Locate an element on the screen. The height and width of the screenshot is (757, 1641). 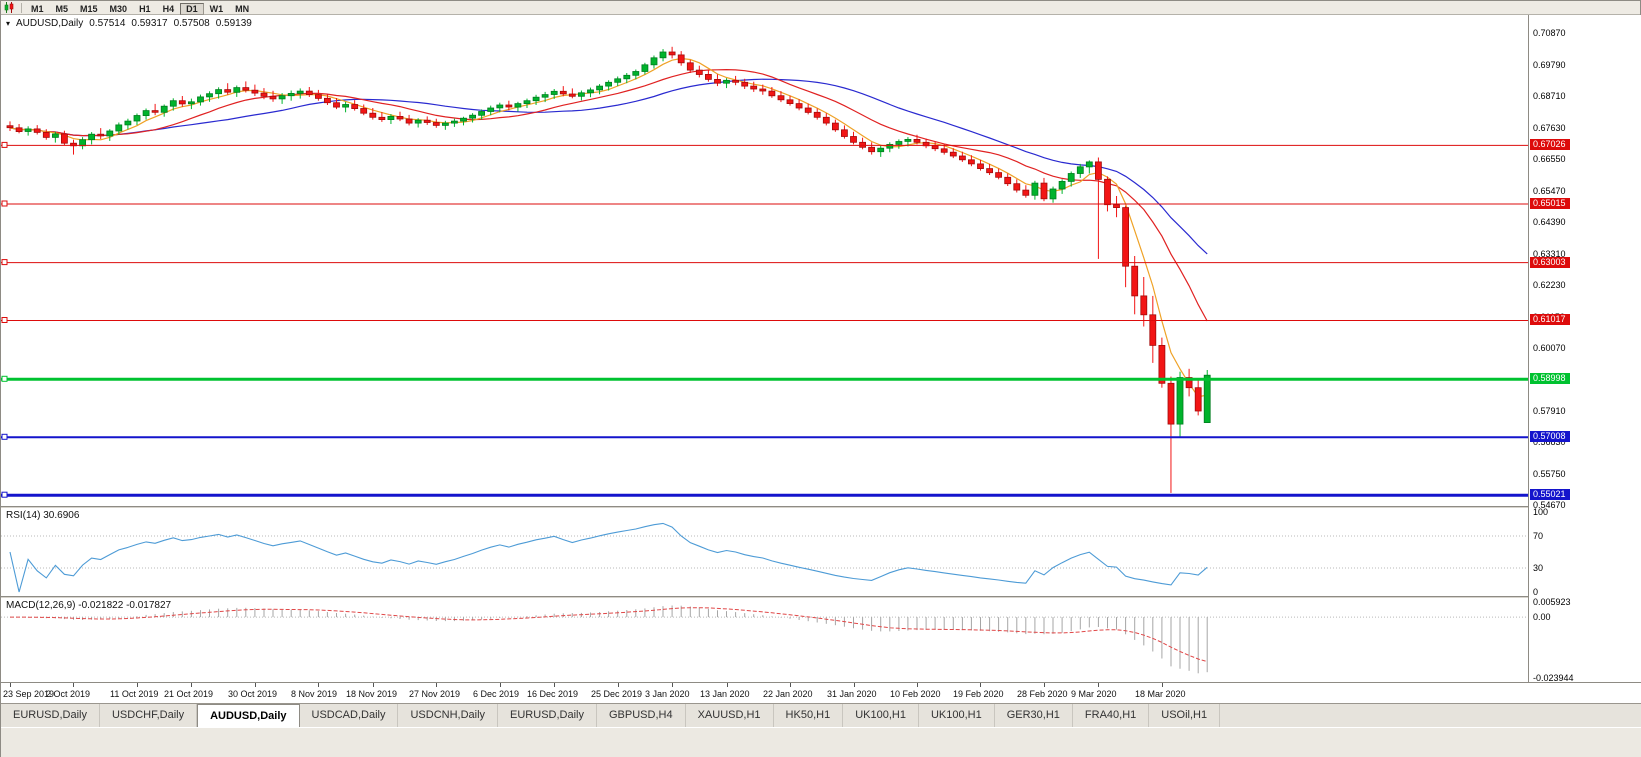
rsi-label: RSI(14) 30.6906 is located at coordinates (43, 515).